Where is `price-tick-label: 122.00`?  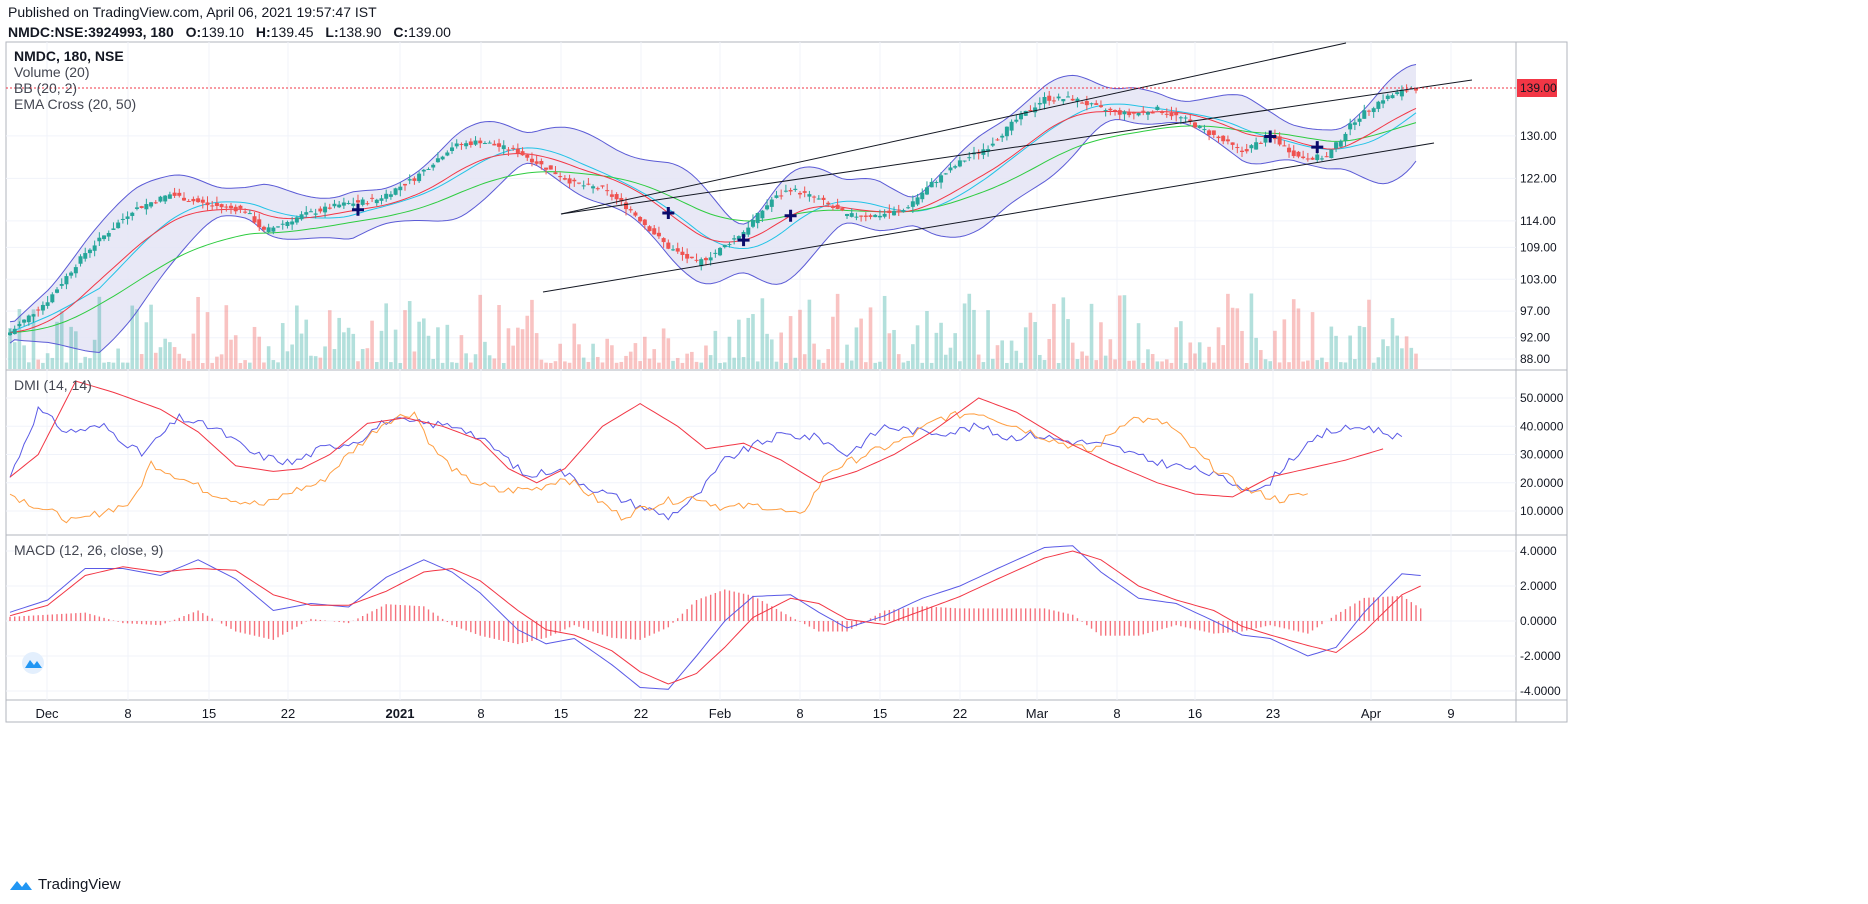 price-tick-label: 122.00 is located at coordinates (1538, 178).